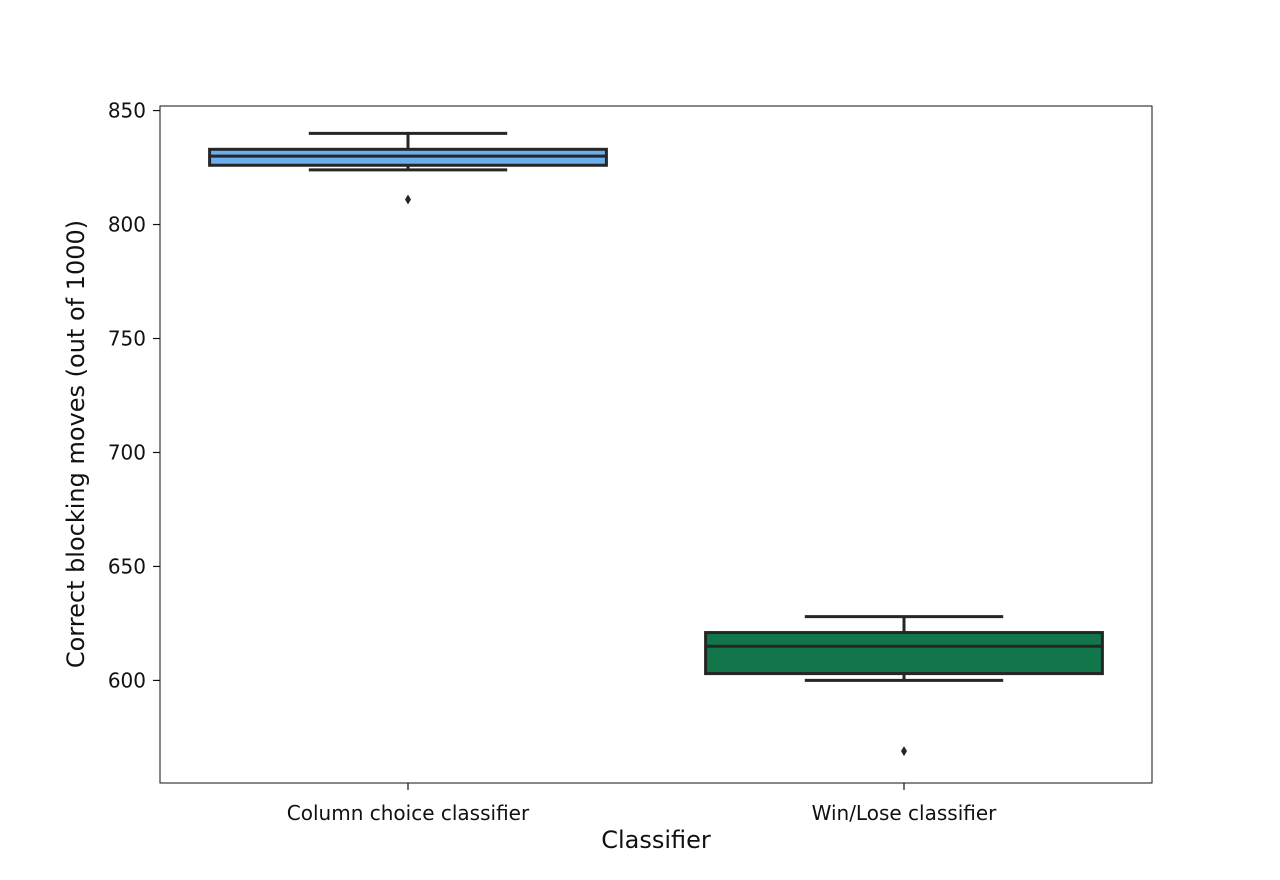 The image size is (1280, 880). I want to click on x-axis-label: Classifier, so click(656, 840).